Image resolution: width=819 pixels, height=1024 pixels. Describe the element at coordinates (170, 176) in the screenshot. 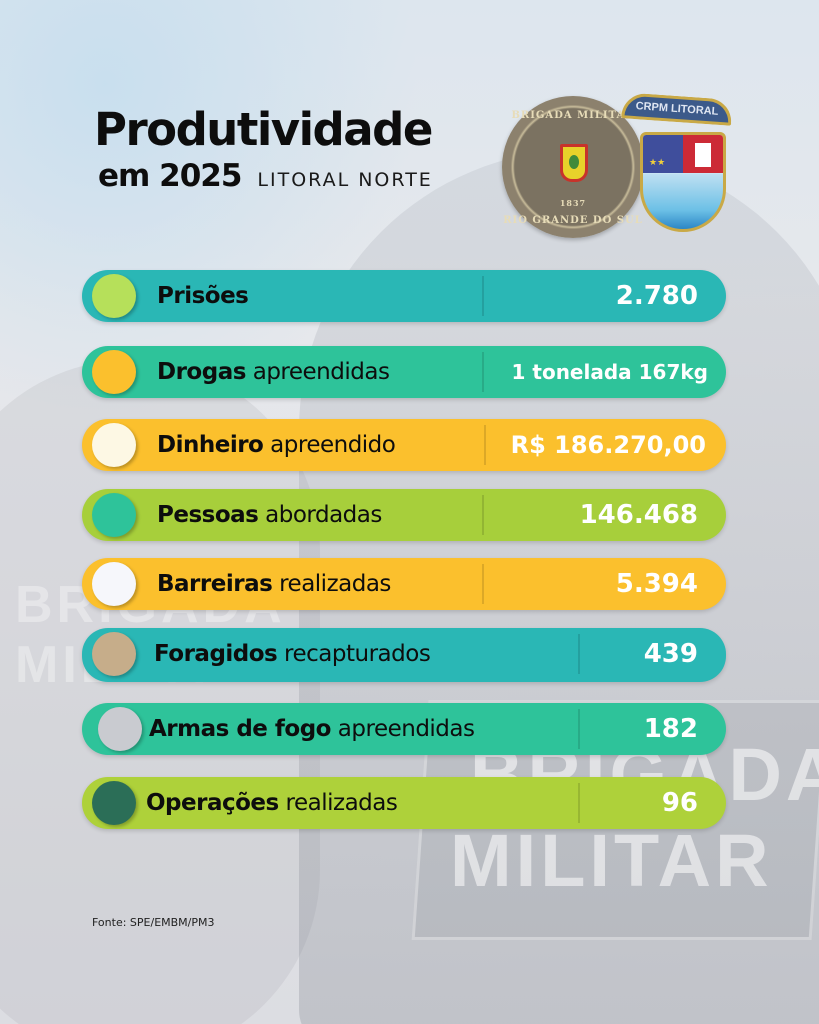

I see `year-label: em 2025` at that location.